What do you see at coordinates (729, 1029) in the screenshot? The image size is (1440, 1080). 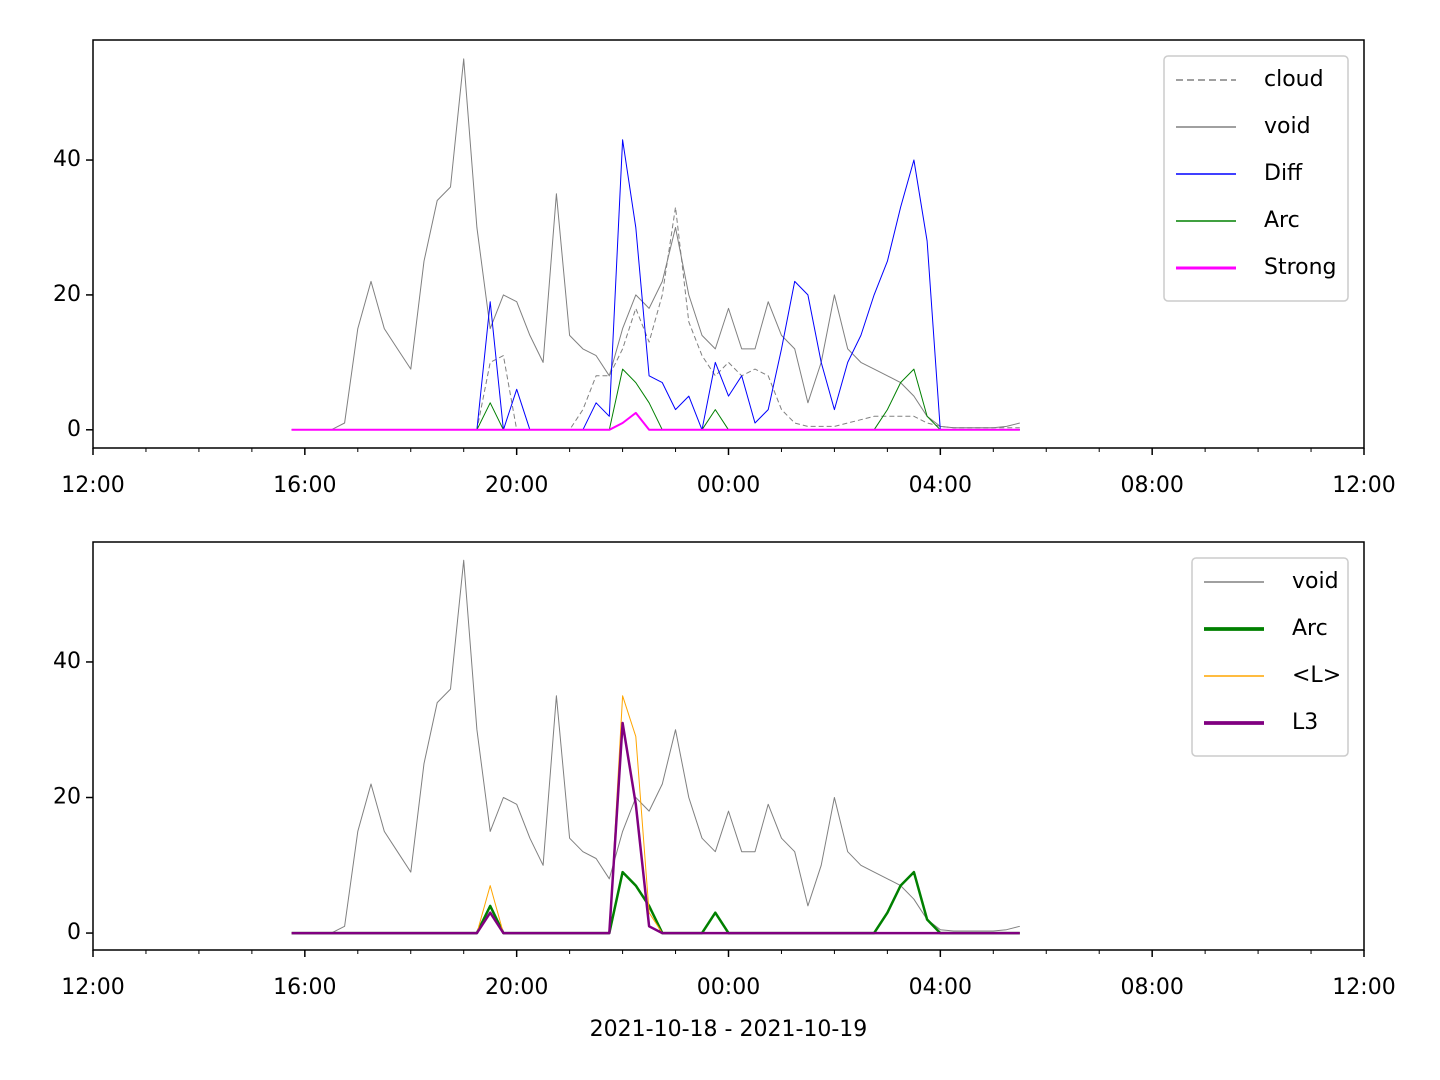 I see `x-axis-label: 2021-10-18 - 2021-10-19` at bounding box center [729, 1029].